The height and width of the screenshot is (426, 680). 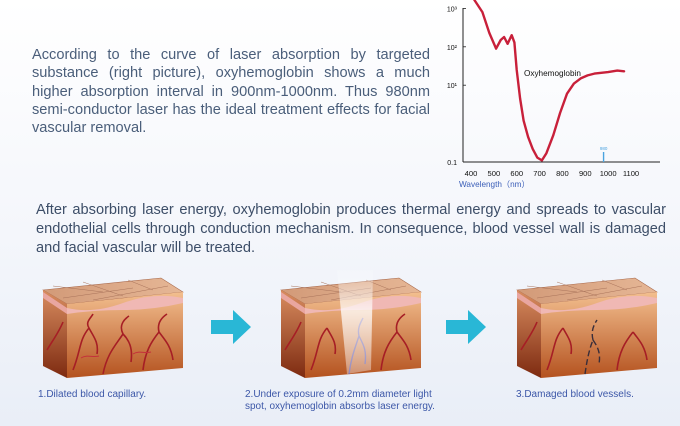 I want to click on x-tick-label: 900, so click(x=585, y=173).